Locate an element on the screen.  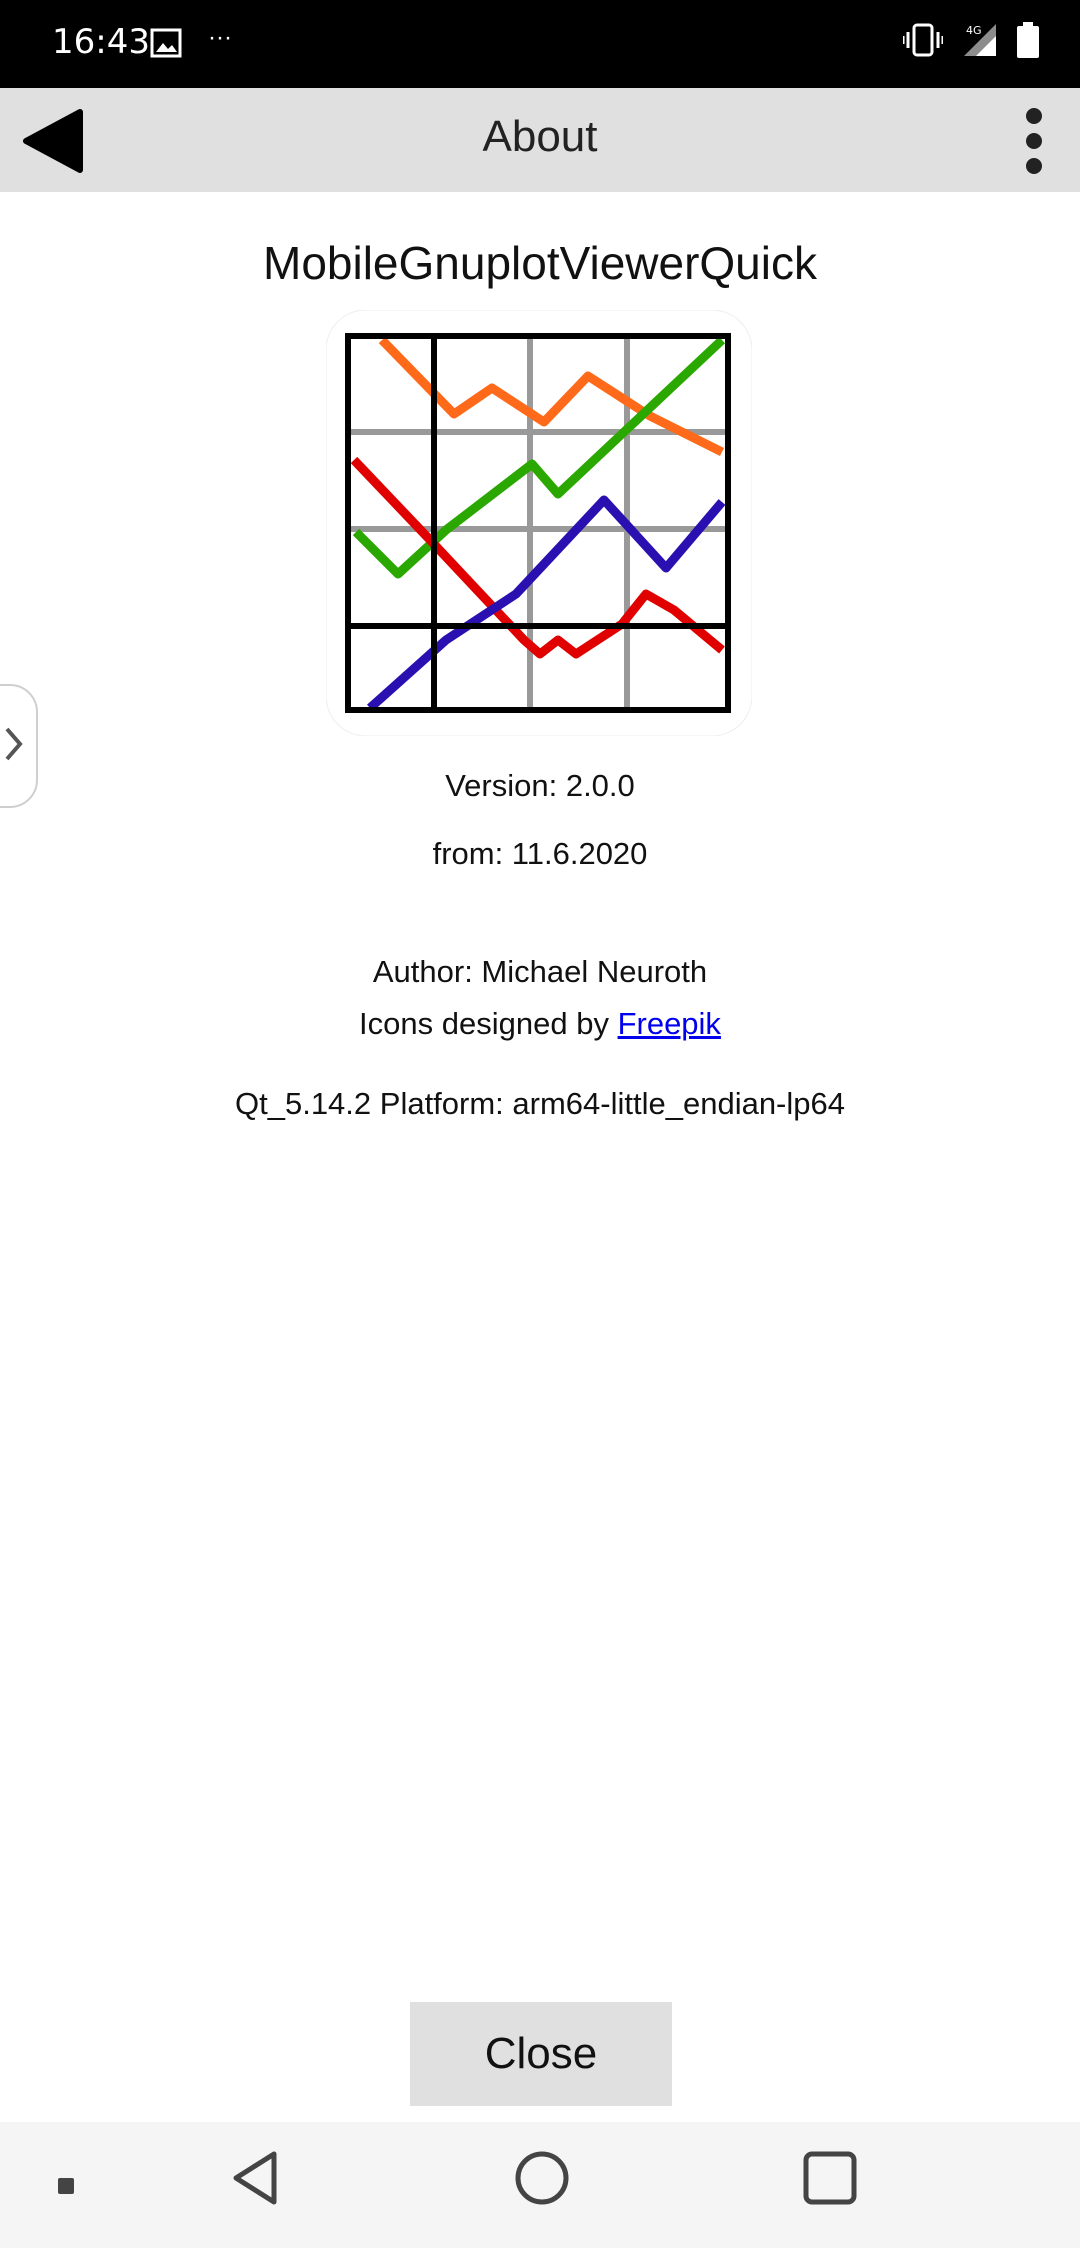
overflow-menu-button is located at coordinates (1034, 141).